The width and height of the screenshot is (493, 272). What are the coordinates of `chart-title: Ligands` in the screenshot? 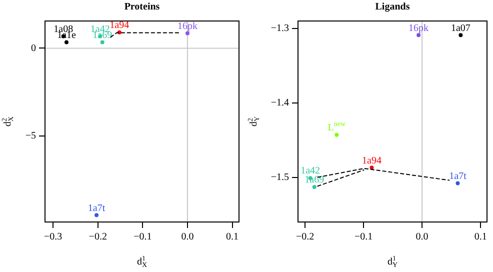 It's located at (392, 7).